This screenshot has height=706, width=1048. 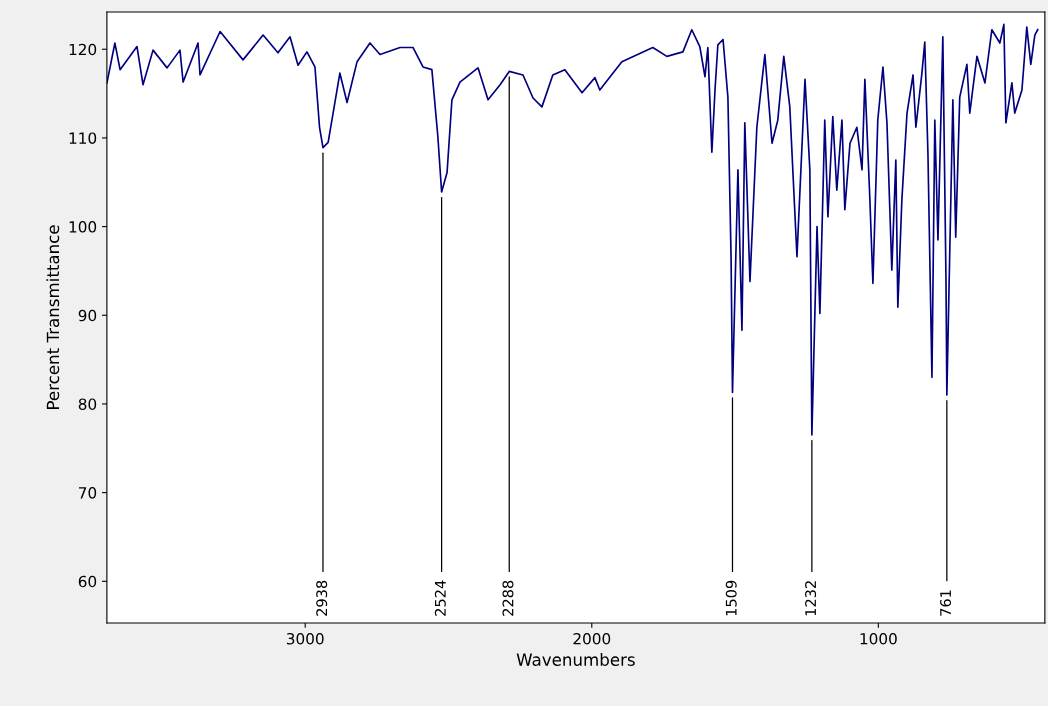 I want to click on y-tick-label: 110, so click(x=83, y=138).